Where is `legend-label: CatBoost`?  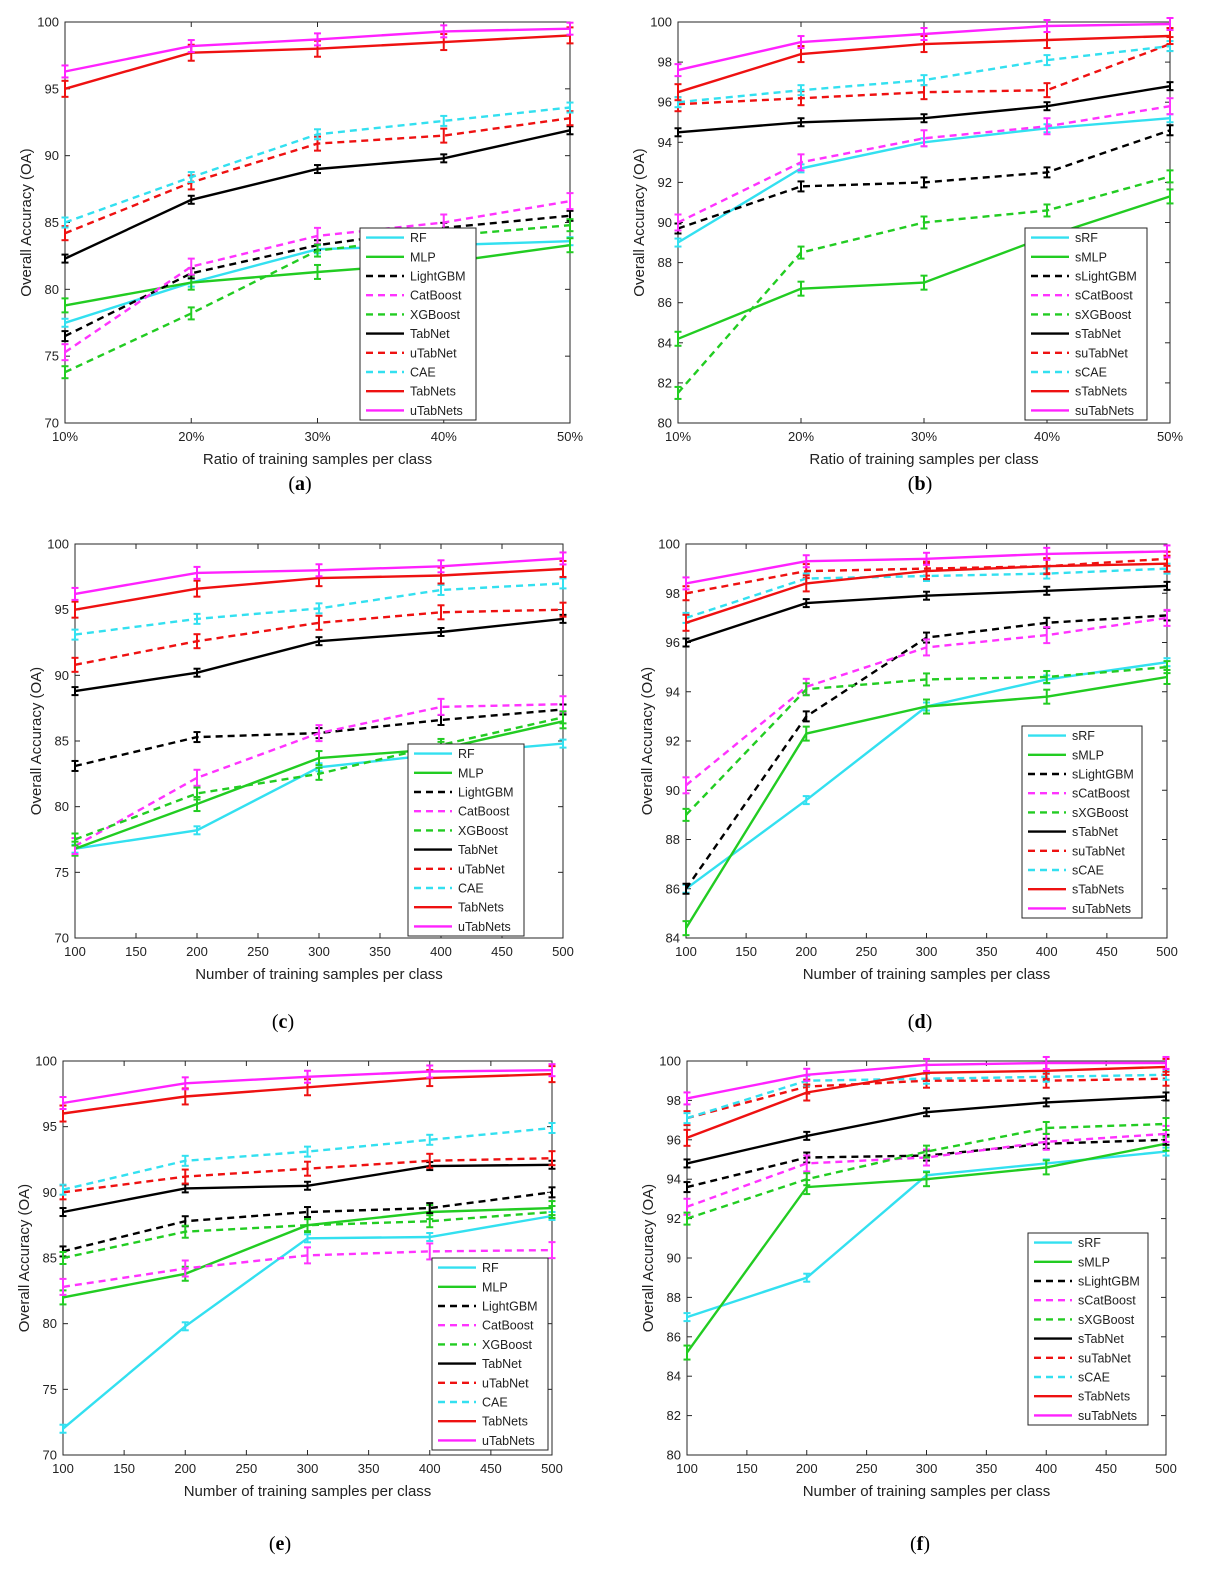
legend-label: CatBoost is located at coordinates (436, 296).